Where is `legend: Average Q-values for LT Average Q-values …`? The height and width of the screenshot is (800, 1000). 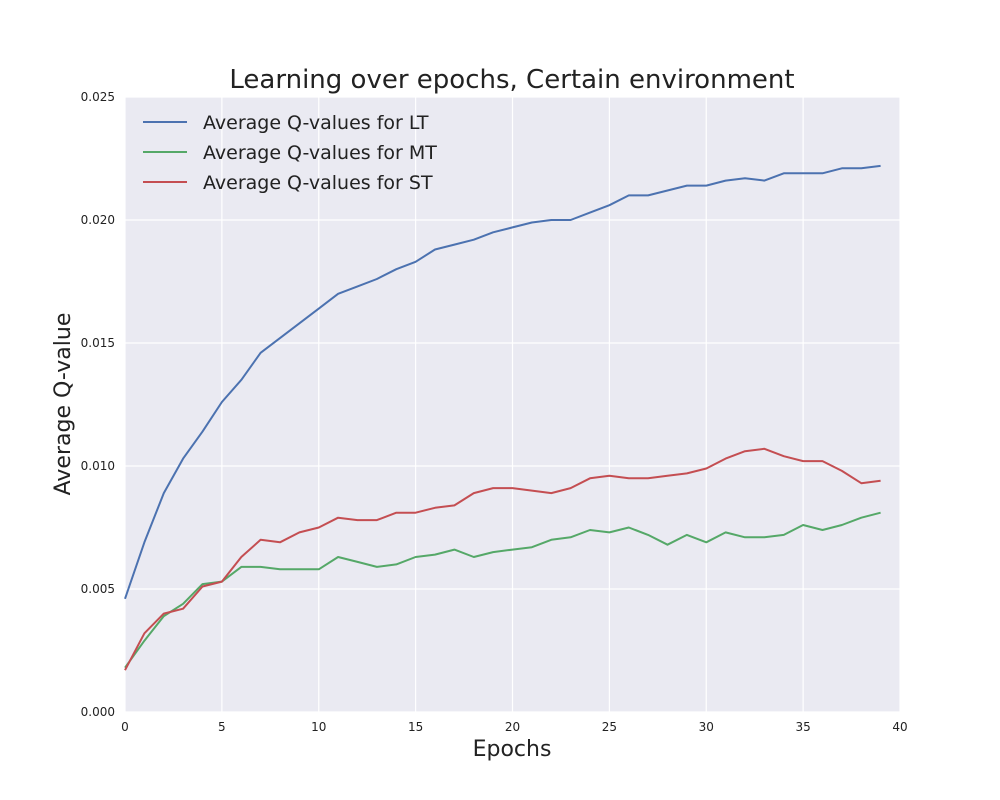
legend: Average Q-values for LT Average Q-values … is located at coordinates (290, 153).